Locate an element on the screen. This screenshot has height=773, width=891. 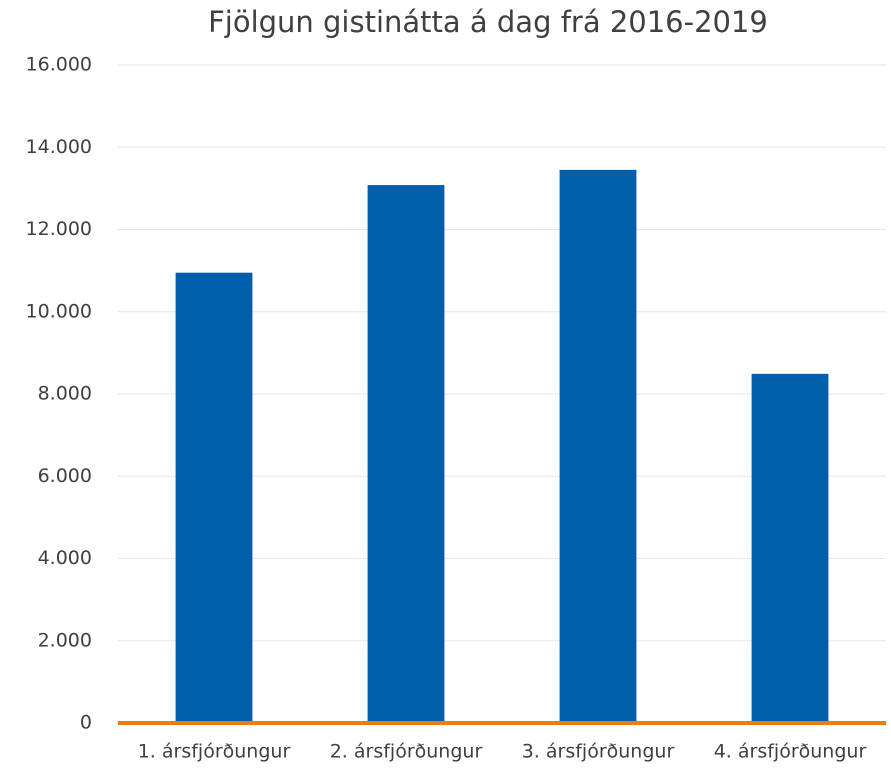
y-tick-label: 4.000 is located at coordinates (65, 558).